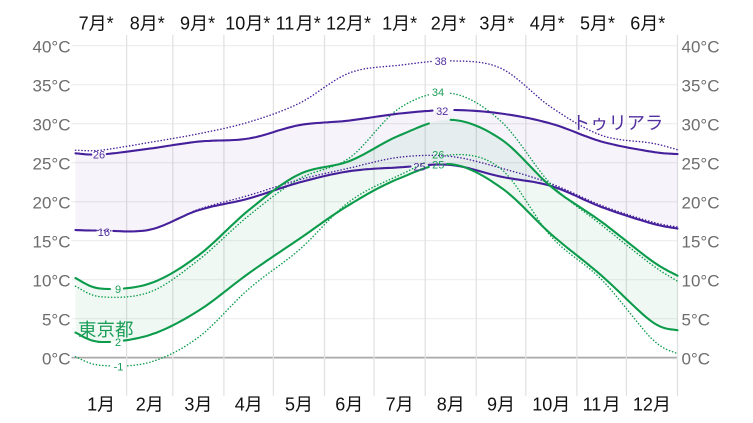 Image resolution: width=753 pixels, height=423 pixels. What do you see at coordinates (438, 93) in the screenshot?
I see `svg-text: 34` at bounding box center [438, 93].